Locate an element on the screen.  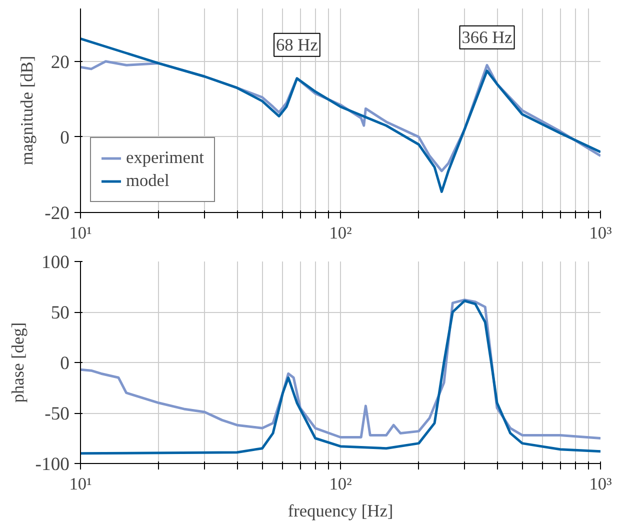
annotation: 68 Hz is located at coordinates (297, 44).